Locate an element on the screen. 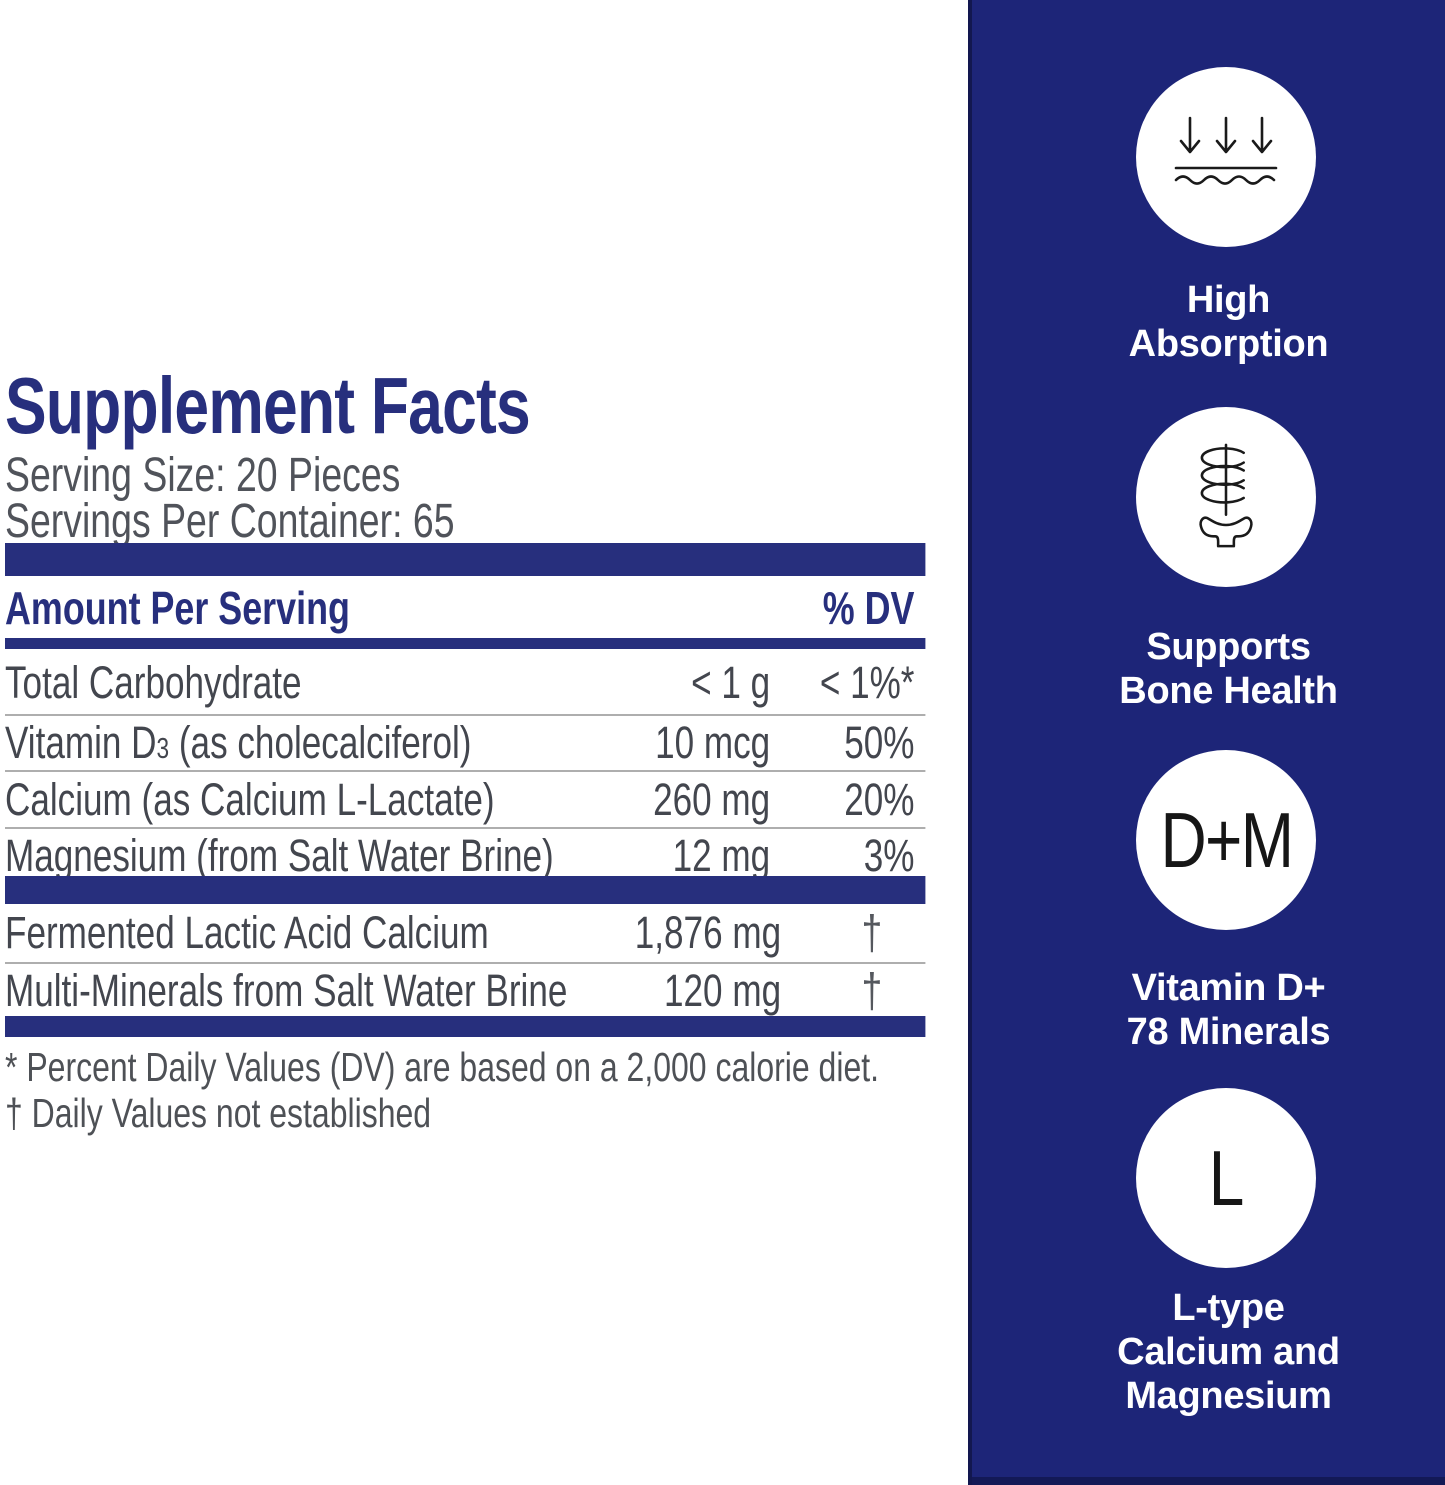  nutrient-amount: 12 mg is located at coordinates (721, 855).